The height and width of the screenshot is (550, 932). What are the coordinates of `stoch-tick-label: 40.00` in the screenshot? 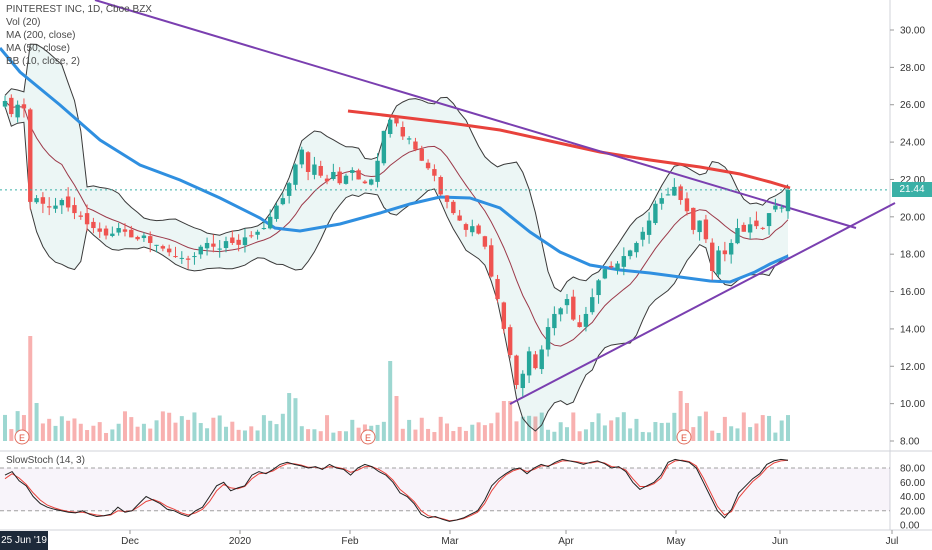 It's located at (912, 497).